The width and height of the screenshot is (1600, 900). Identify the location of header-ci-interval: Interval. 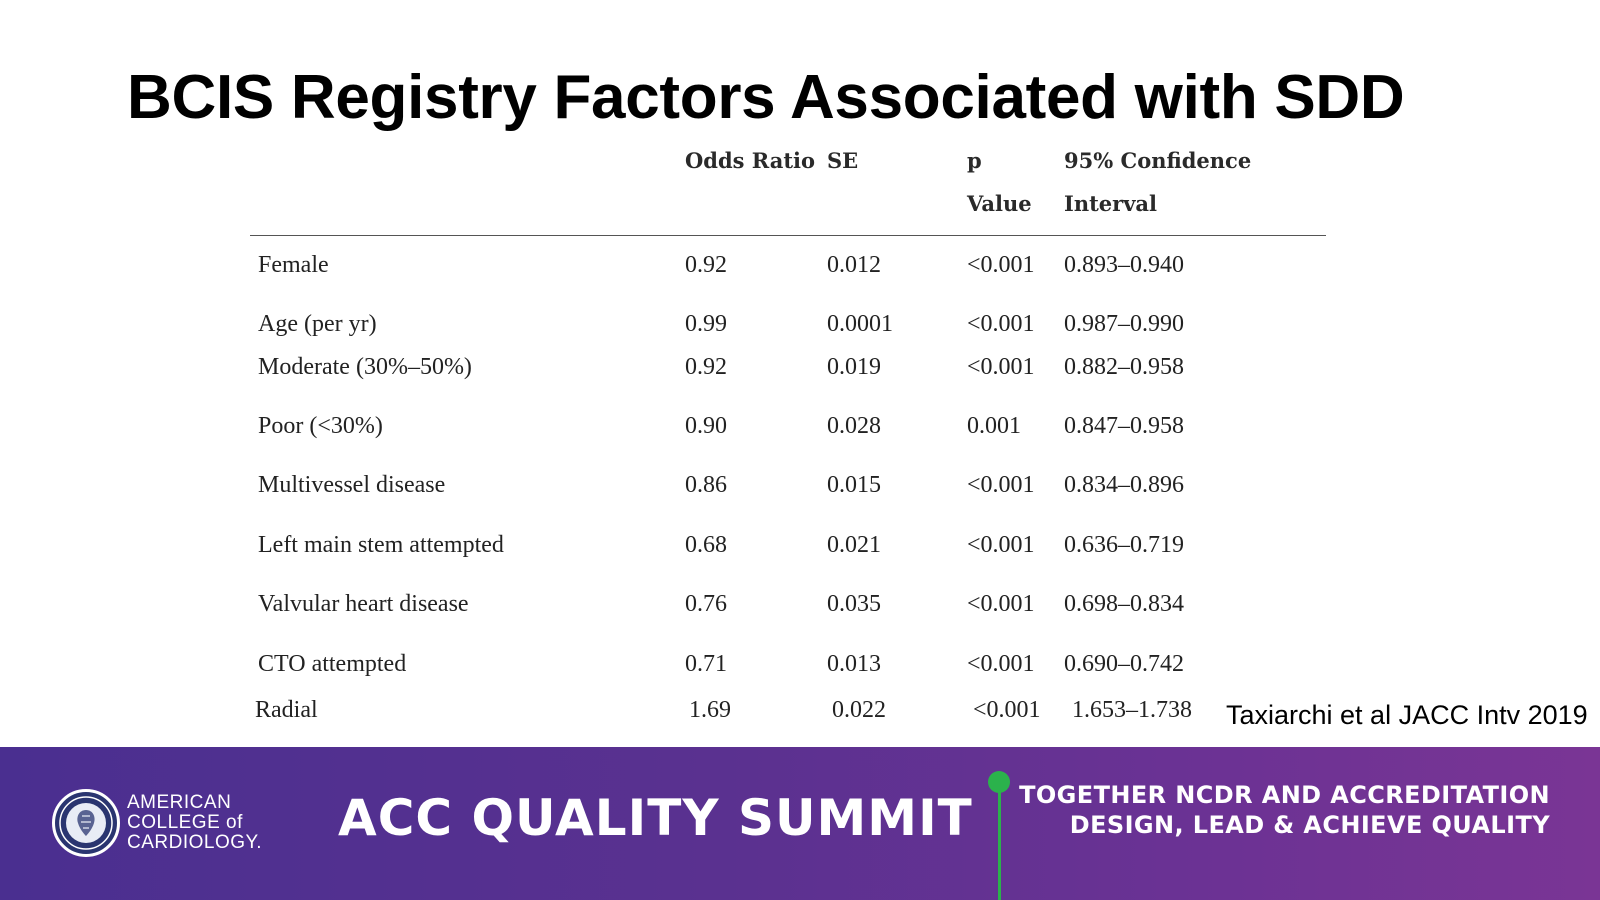
(1111, 203).